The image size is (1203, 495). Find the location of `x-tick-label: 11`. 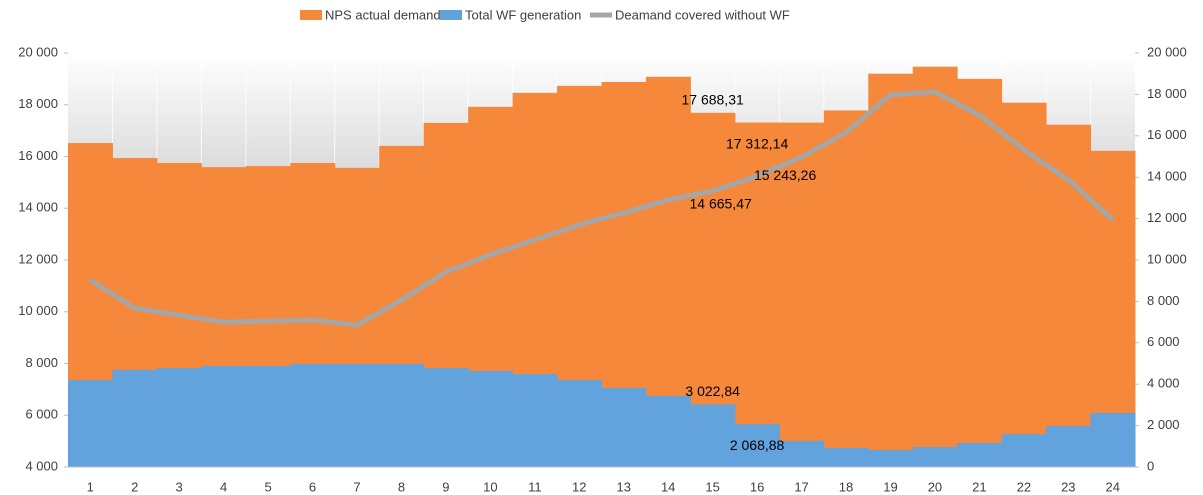

x-tick-label: 11 is located at coordinates (535, 486).